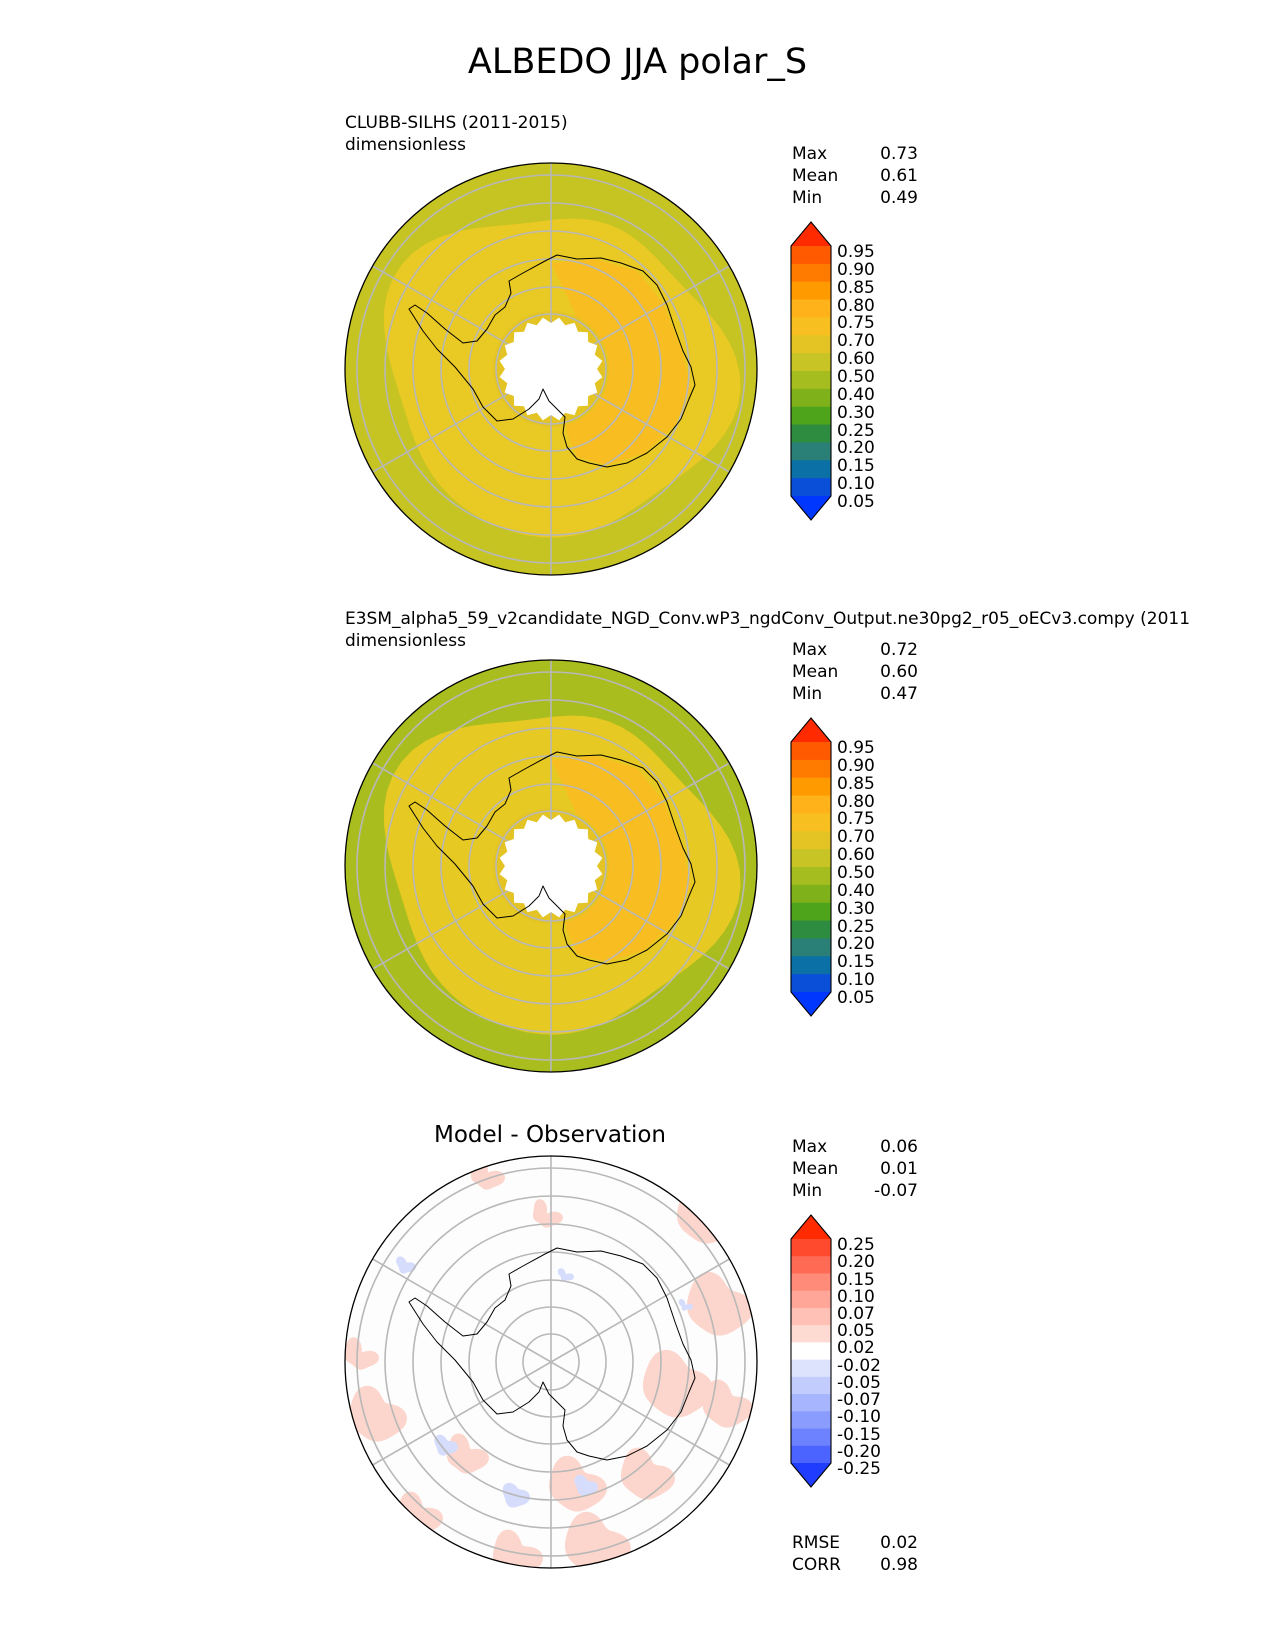  I want to click on panel2-max-label: Max, so click(810, 650).